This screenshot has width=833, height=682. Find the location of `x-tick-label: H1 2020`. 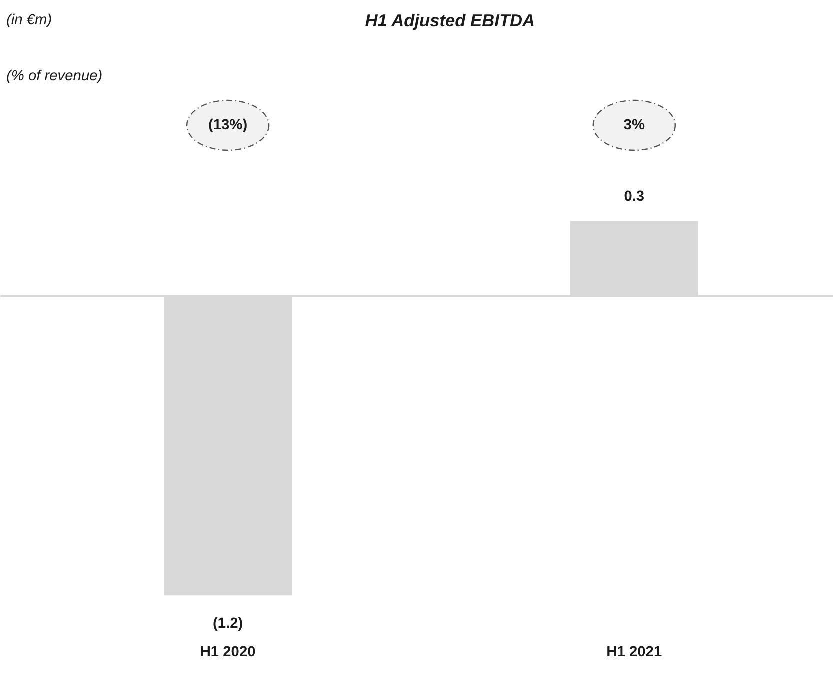

x-tick-label: H1 2020 is located at coordinates (228, 652).